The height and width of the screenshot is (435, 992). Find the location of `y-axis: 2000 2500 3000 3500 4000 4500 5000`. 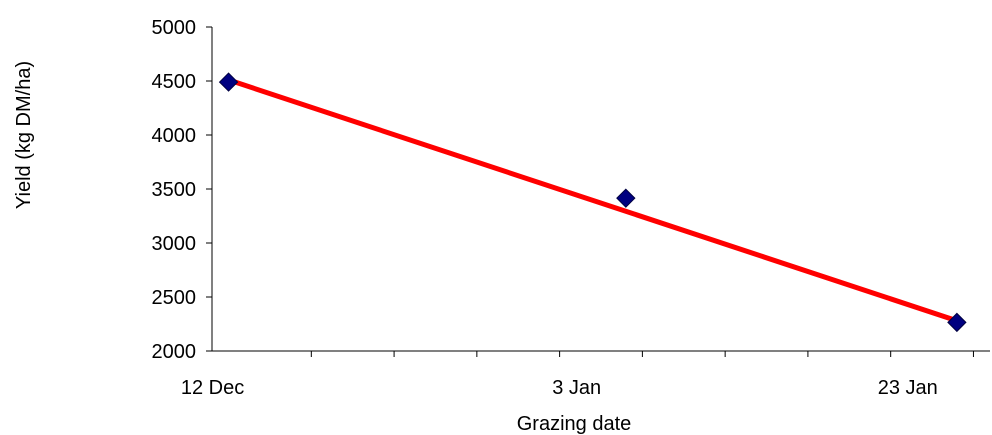

y-axis: 2000 2500 3000 3500 4000 4500 5000 is located at coordinates (182, 190).